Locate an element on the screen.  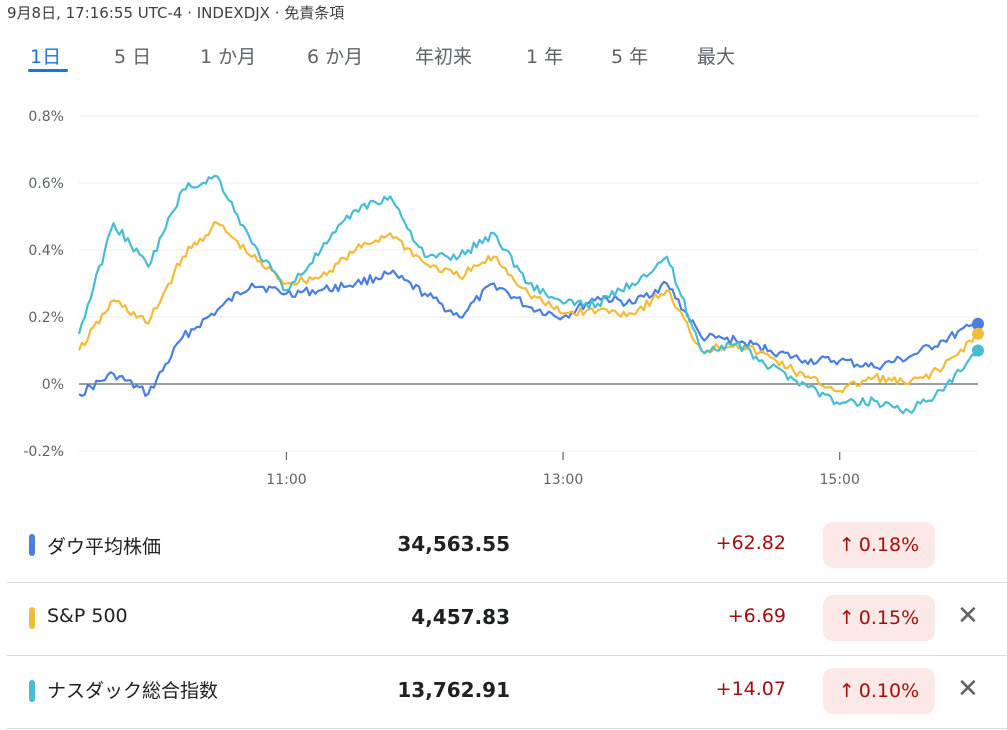
y-tick-label: 0.8% is located at coordinates (46, 117).